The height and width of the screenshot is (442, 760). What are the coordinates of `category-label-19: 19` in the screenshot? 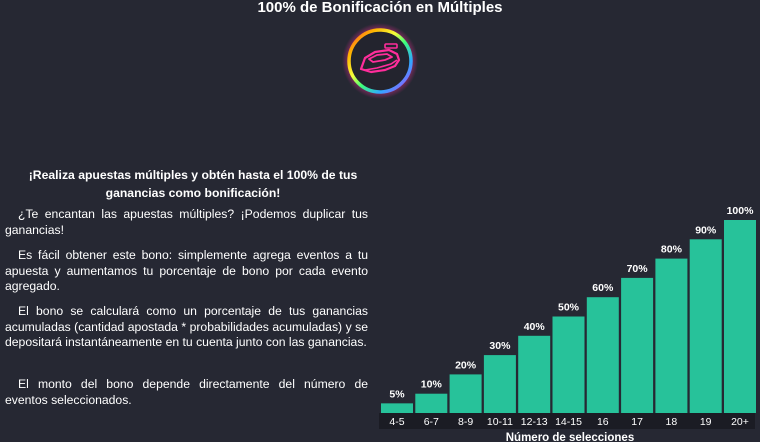 It's located at (706, 422).